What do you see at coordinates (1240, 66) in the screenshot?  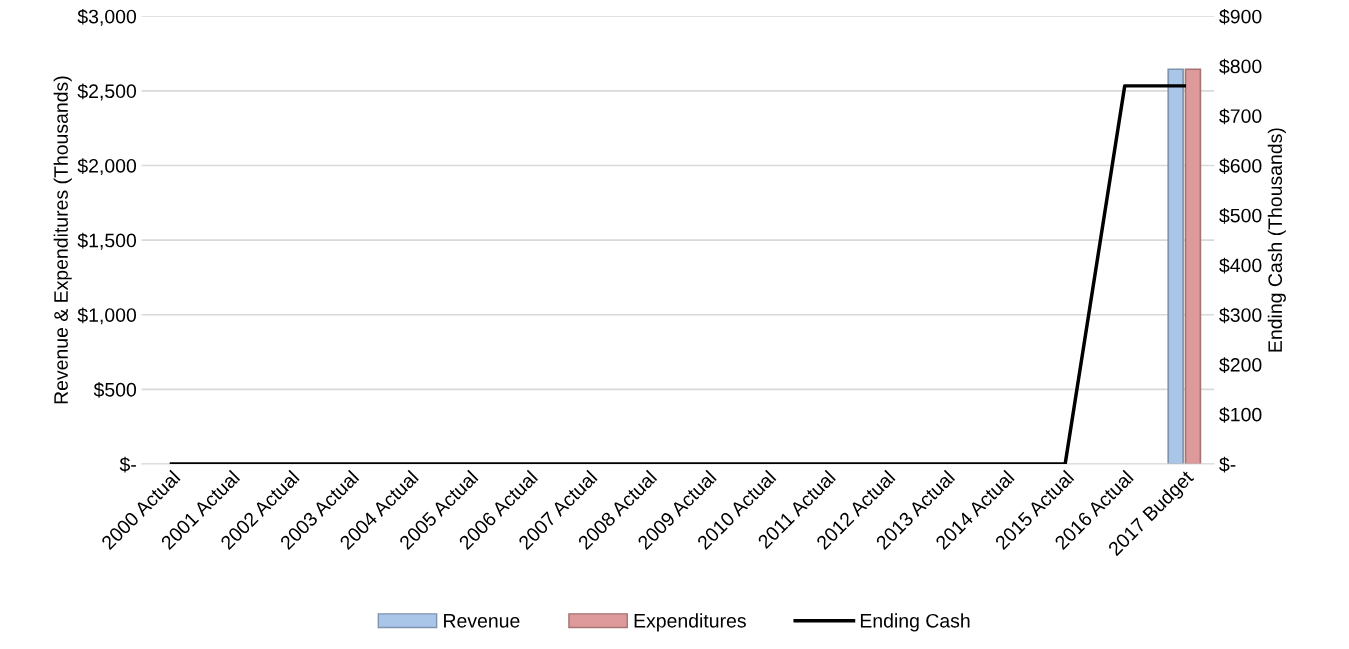 I see `y2-tick-label: $800` at bounding box center [1240, 66].